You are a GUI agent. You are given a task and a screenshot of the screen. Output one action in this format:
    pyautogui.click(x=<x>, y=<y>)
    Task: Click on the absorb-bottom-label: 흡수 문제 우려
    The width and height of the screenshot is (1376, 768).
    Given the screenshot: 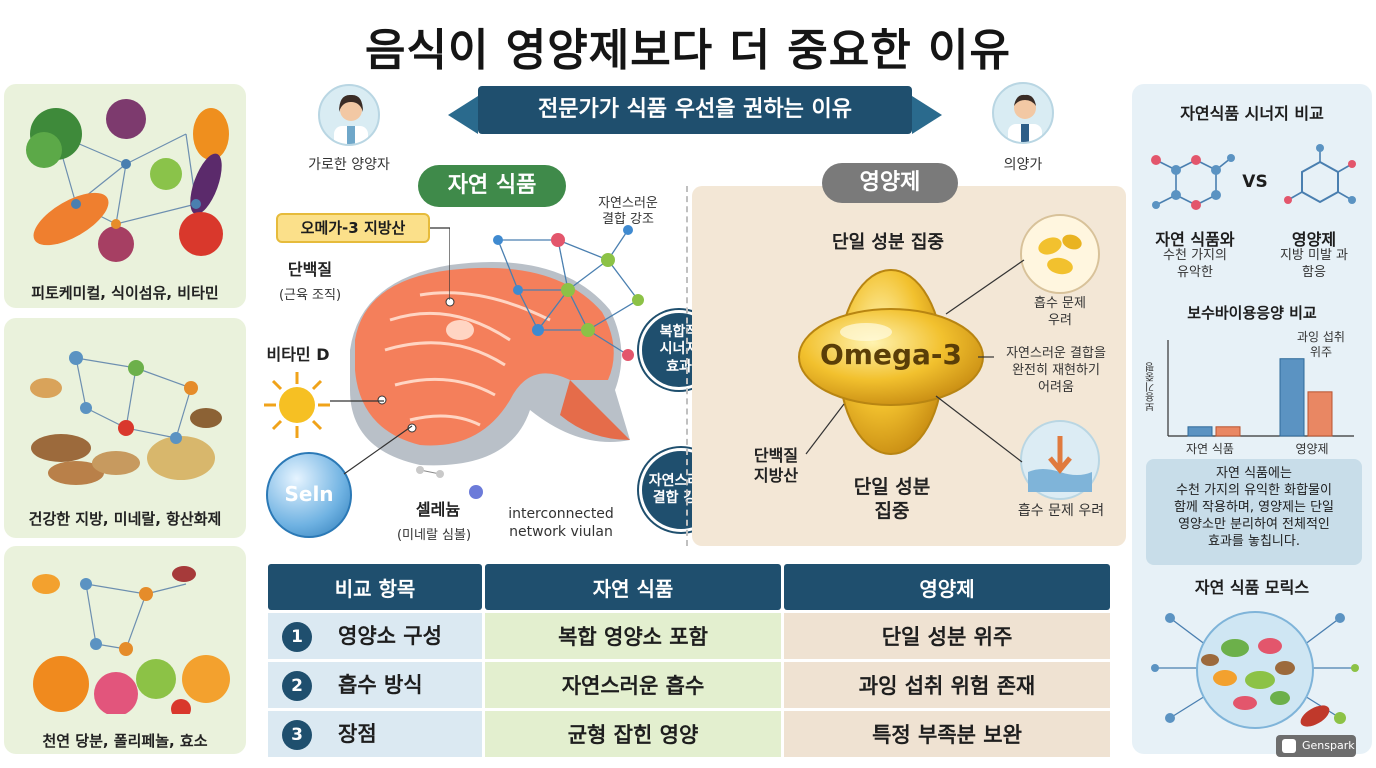 What is the action you would take?
    pyautogui.click(x=1061, y=511)
    